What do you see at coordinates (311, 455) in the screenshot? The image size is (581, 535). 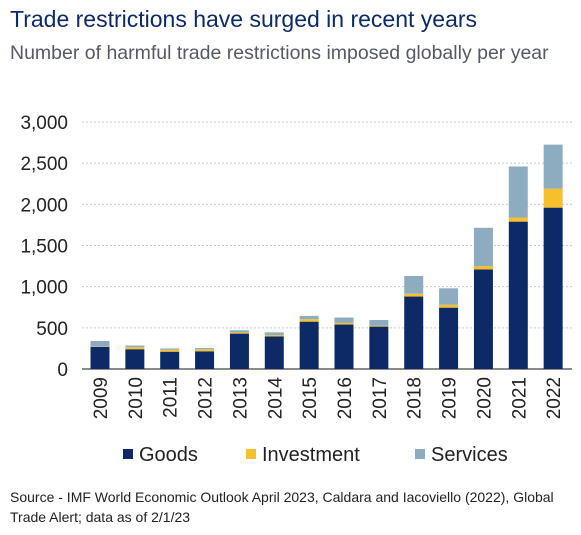 I see `legend-label-investment: Investment` at bounding box center [311, 455].